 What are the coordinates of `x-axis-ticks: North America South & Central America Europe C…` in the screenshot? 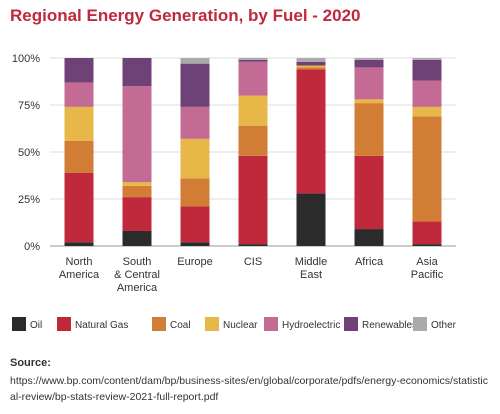 It's located at (251, 275).